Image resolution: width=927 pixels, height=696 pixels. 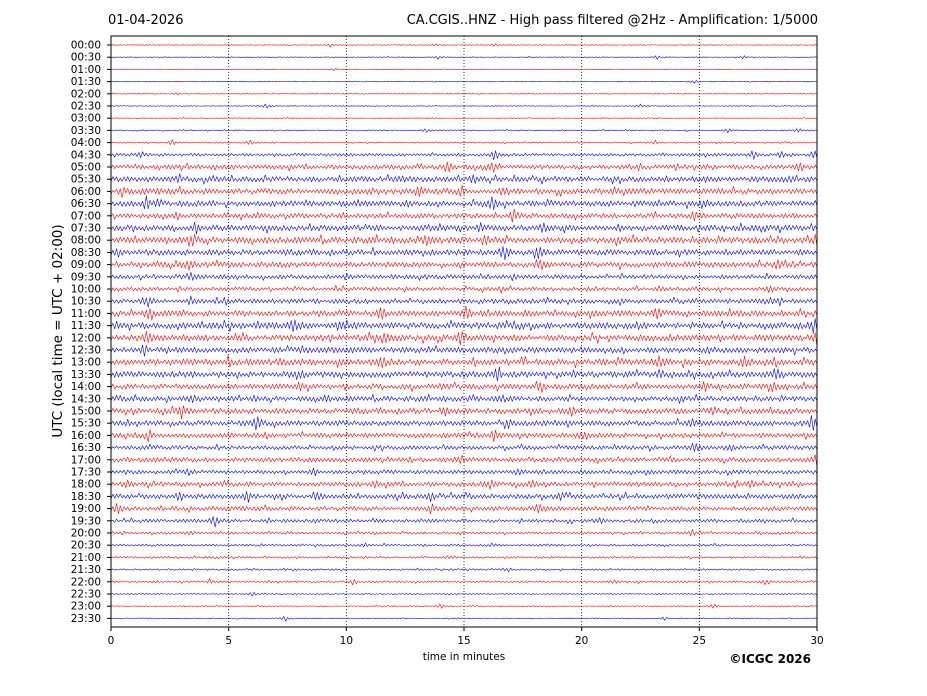 What do you see at coordinates (86, 387) in the screenshot?
I see `row-label: 14:00` at bounding box center [86, 387].